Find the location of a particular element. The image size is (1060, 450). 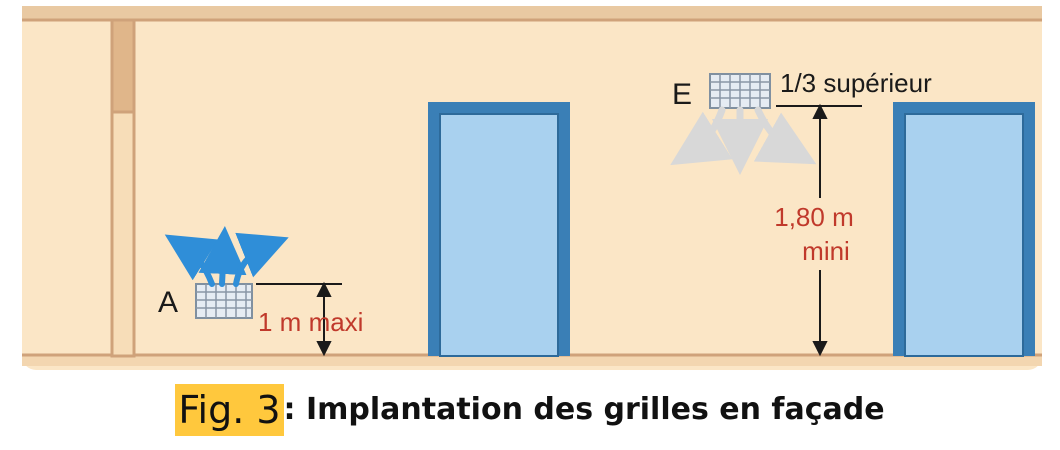

grille-a-letter: A is located at coordinates (168, 302).